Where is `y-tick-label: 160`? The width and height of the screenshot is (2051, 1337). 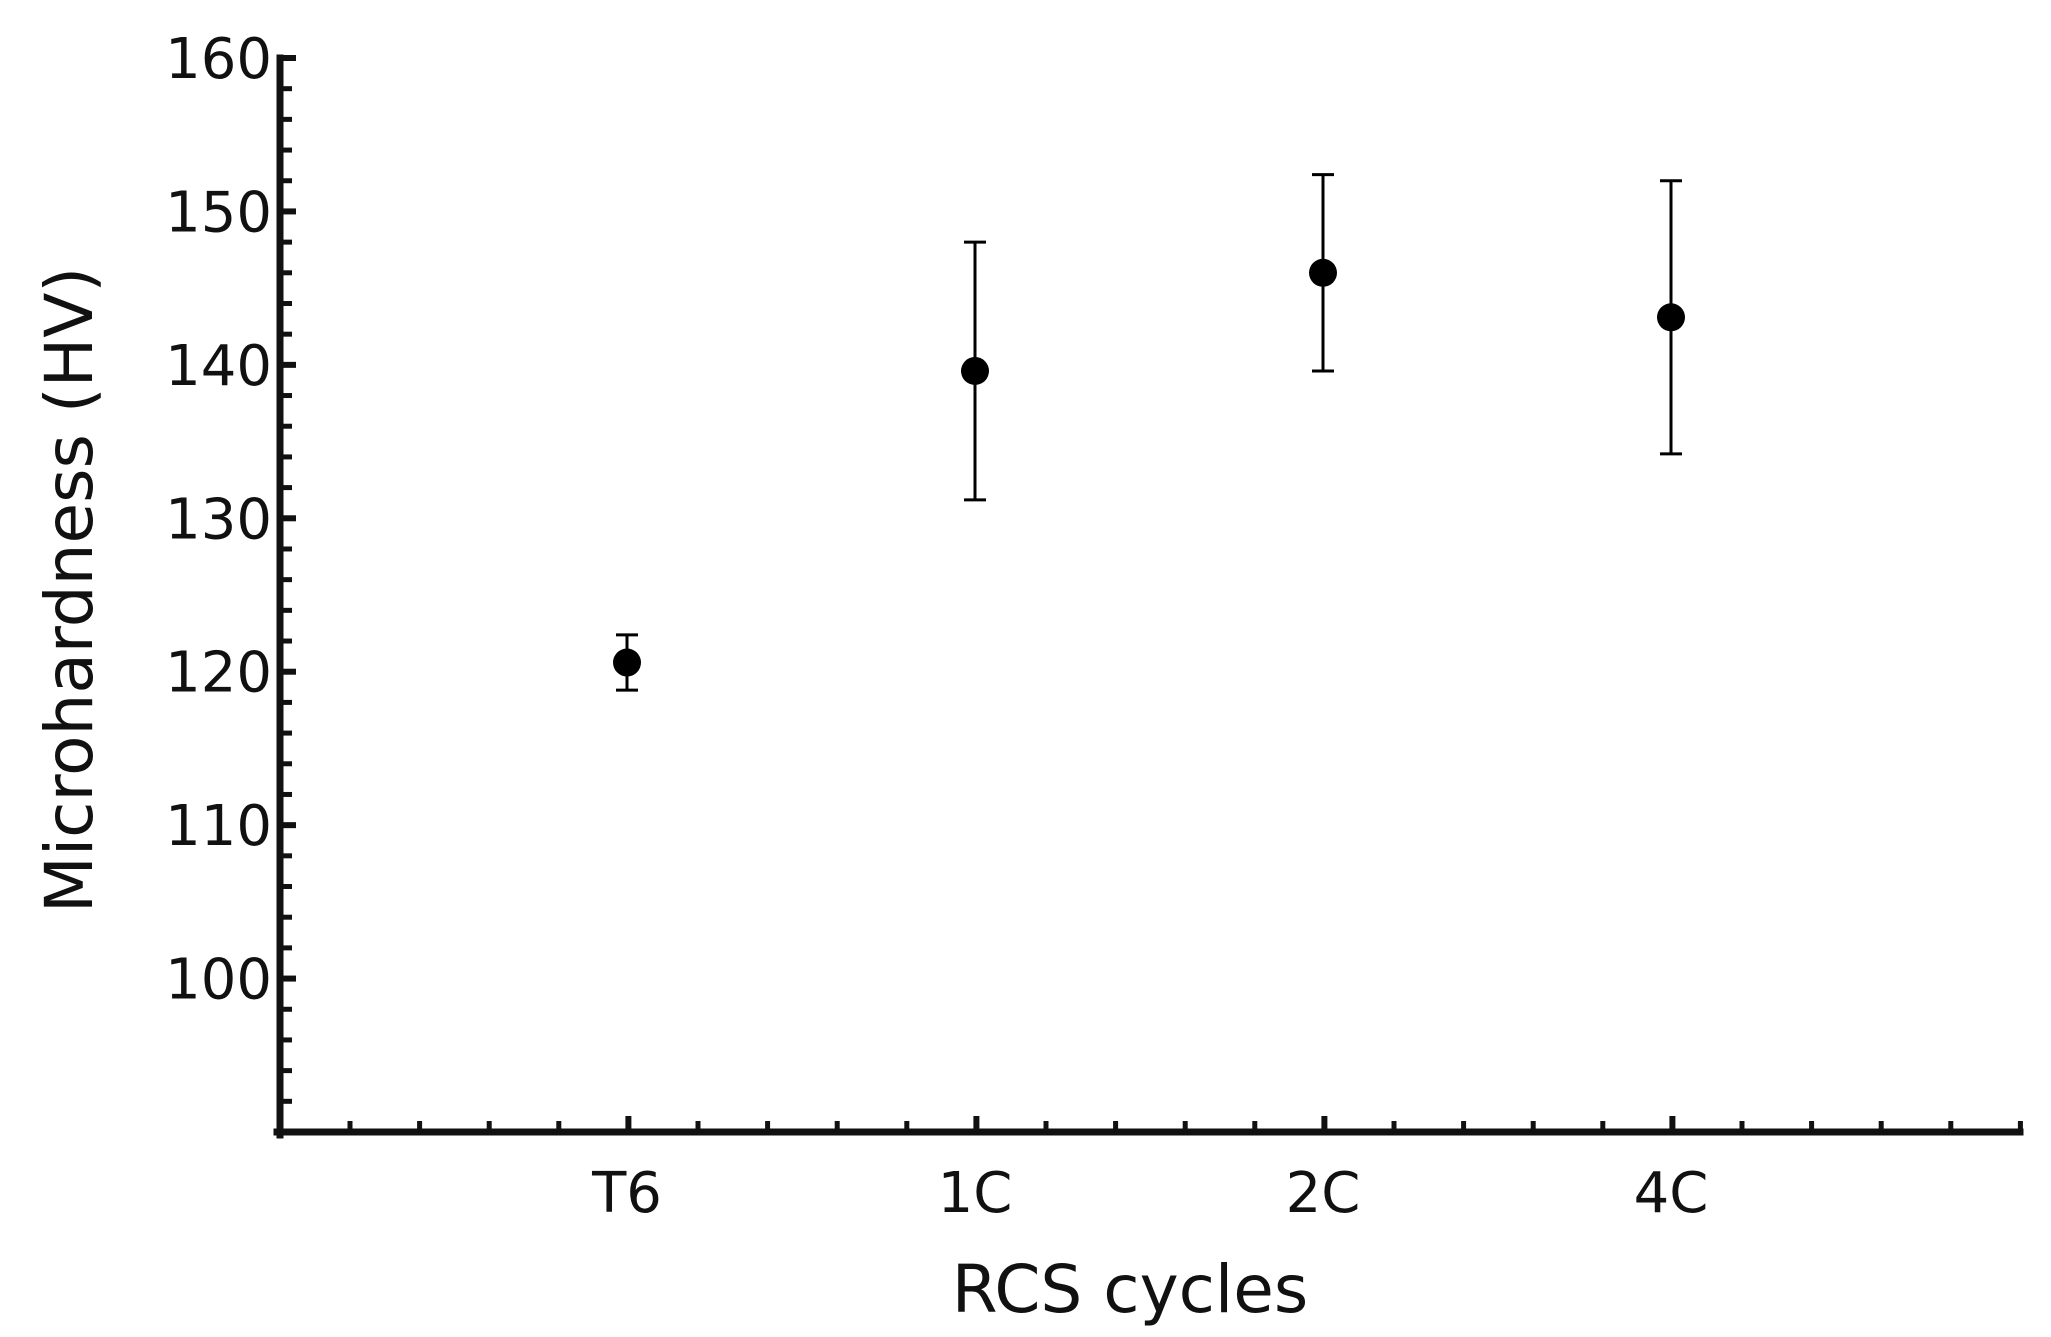 y-tick-label: 160 is located at coordinates (218, 59).